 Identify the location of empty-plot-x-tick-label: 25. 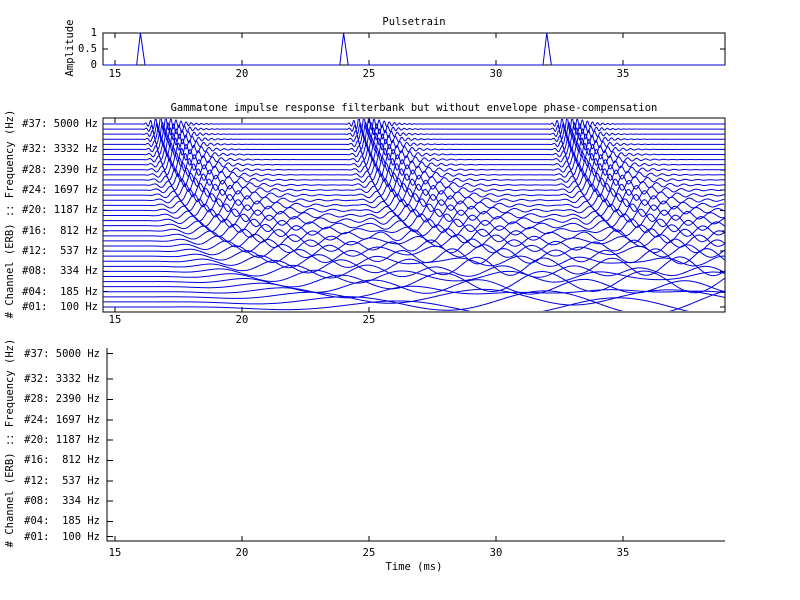
(369, 553).